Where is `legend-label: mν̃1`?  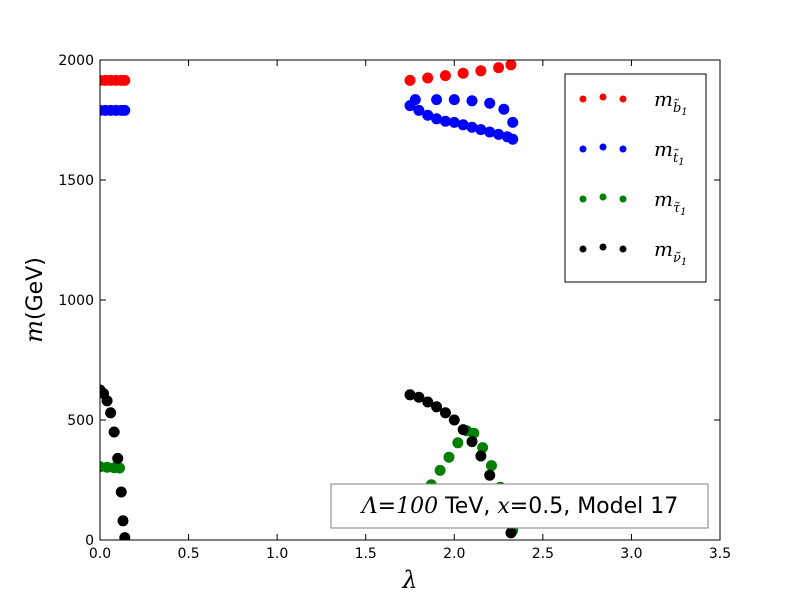
legend-label: mν̃1 is located at coordinates (670, 252).